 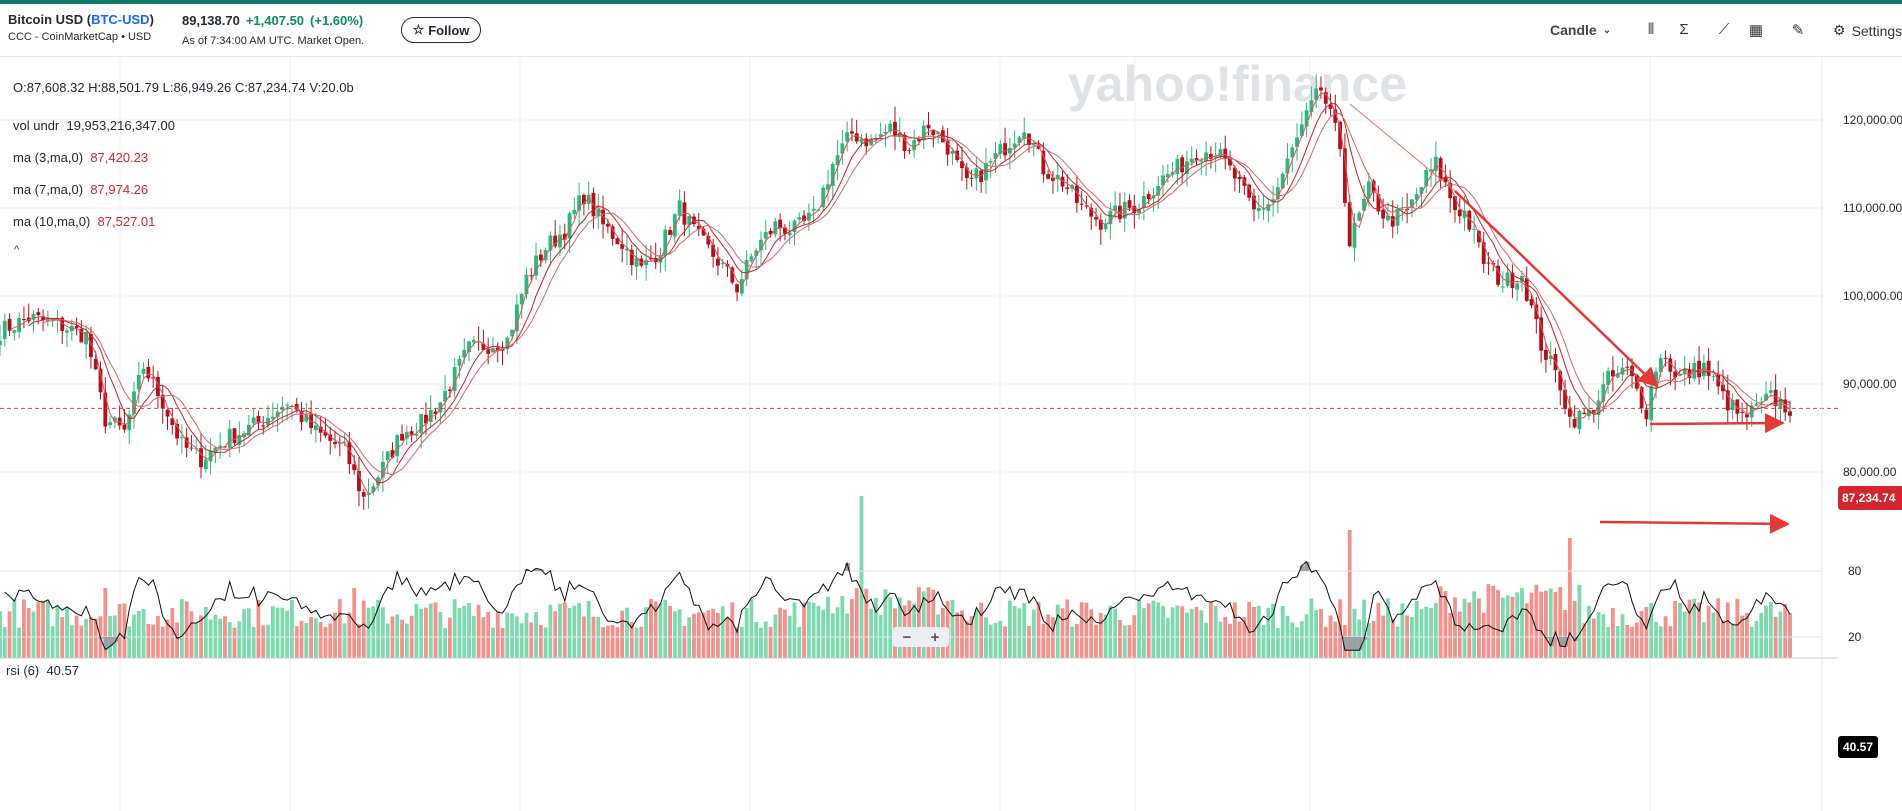 What do you see at coordinates (81, 189) in the screenshot?
I see `ma7-legend: ma (7,ma,0) 87,974.26` at bounding box center [81, 189].